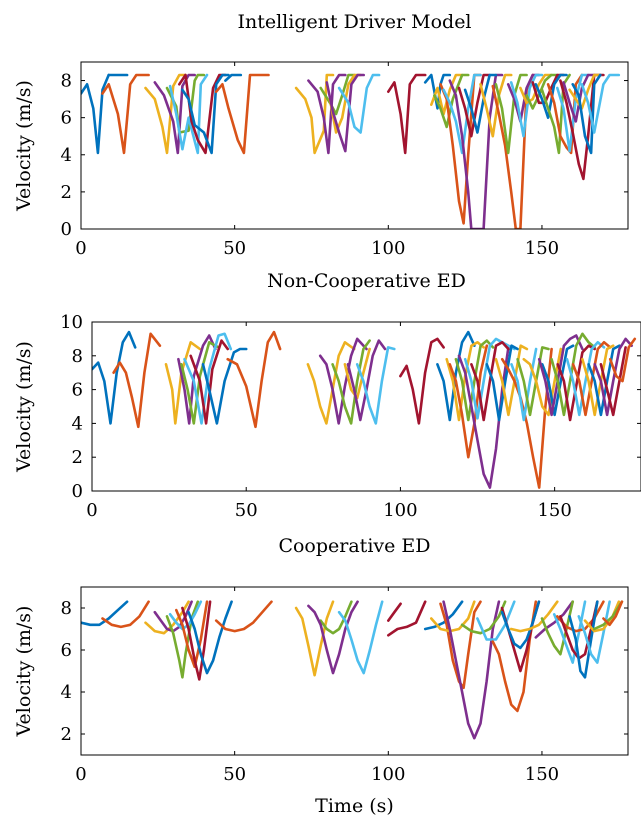 This screenshot has width=641, height=826. I want to click on chart-title: Non-Cooperative ED, so click(366, 281).